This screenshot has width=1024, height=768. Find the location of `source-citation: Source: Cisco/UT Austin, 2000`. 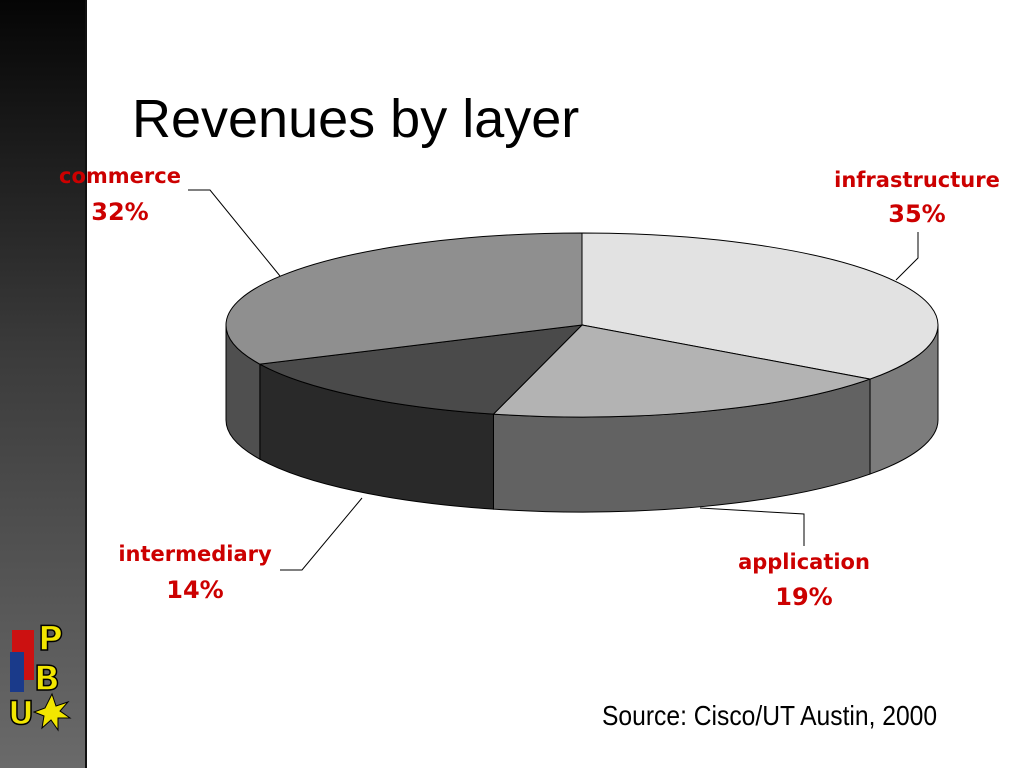

source-citation: Source: Cisco/UT Austin, 2000 is located at coordinates (770, 715).